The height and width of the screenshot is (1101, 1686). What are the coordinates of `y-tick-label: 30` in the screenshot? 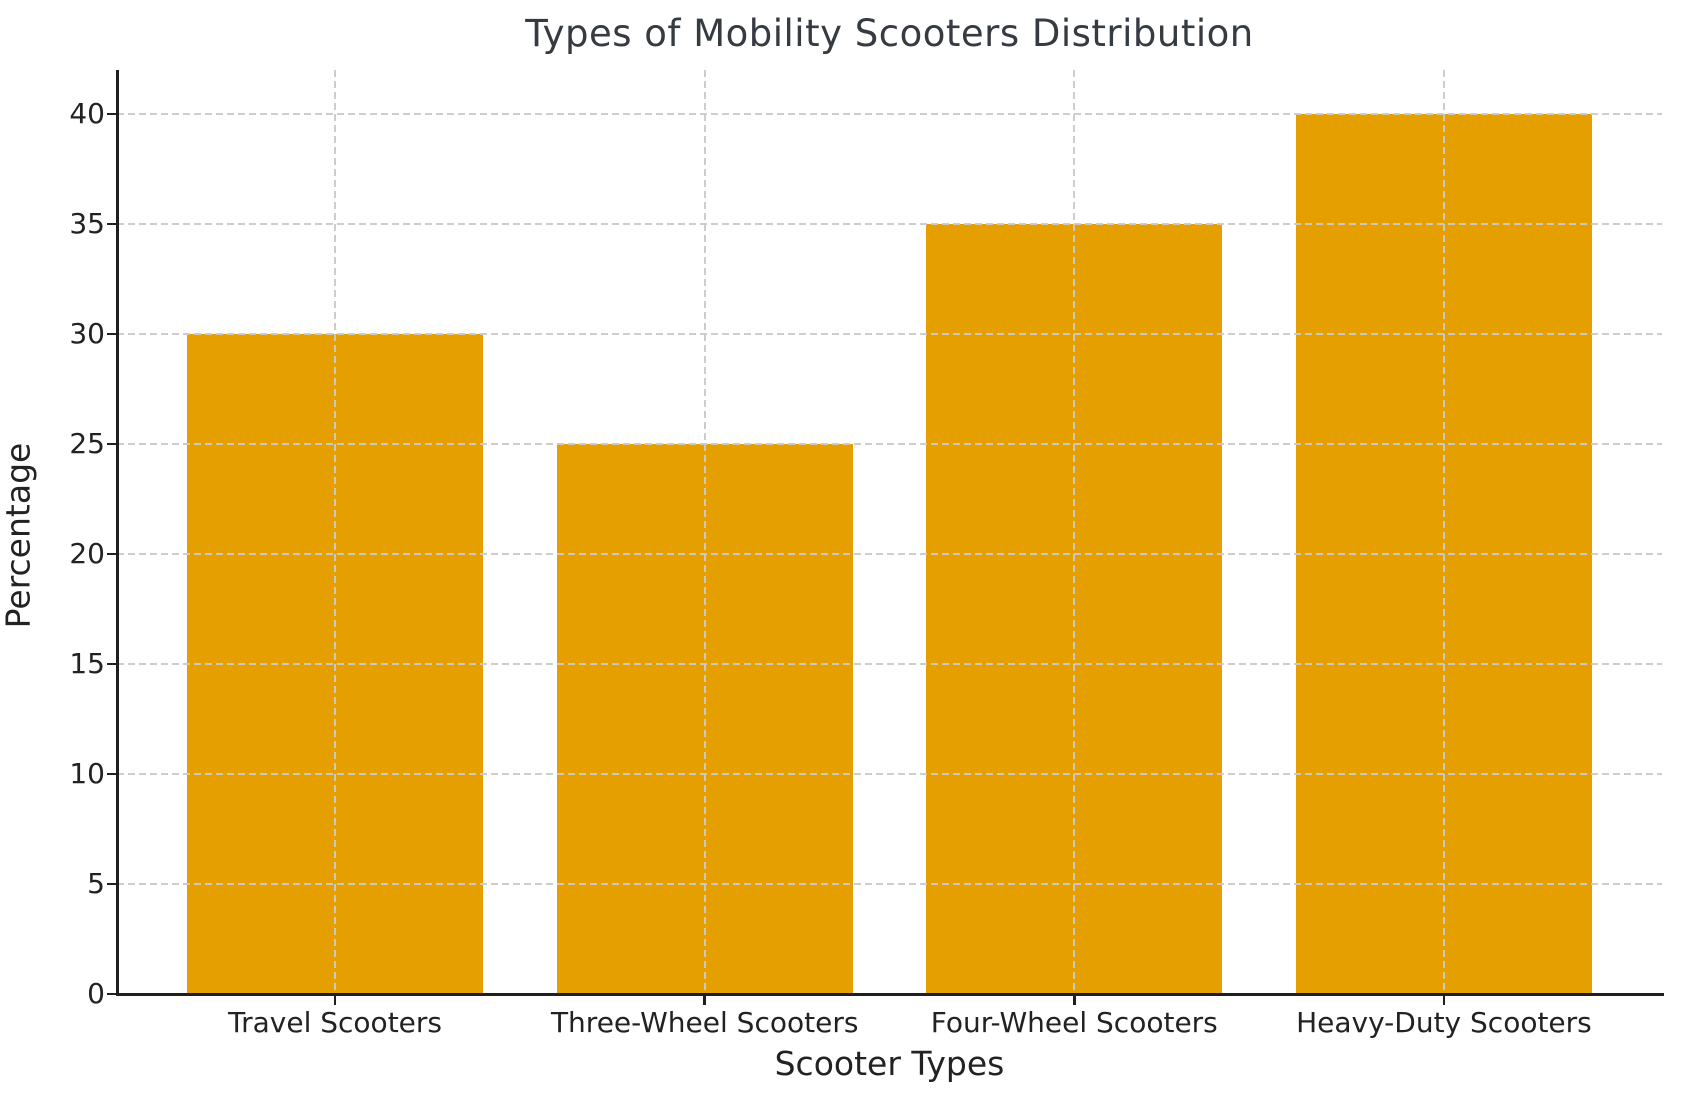 It's located at (87, 333).